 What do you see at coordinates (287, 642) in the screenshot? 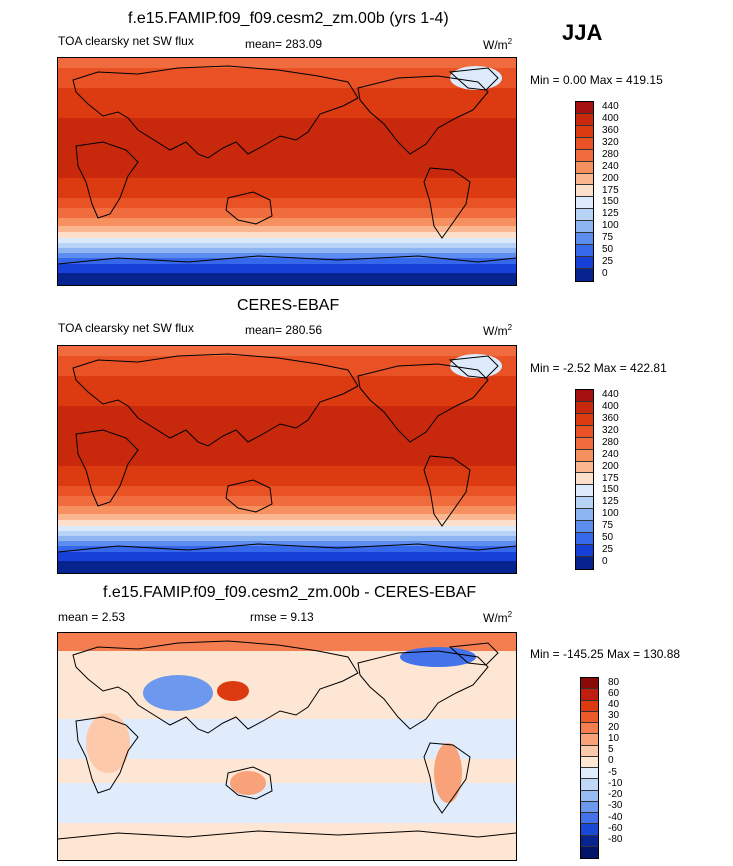
I see `panel3-arctic-positive-band` at bounding box center [287, 642].